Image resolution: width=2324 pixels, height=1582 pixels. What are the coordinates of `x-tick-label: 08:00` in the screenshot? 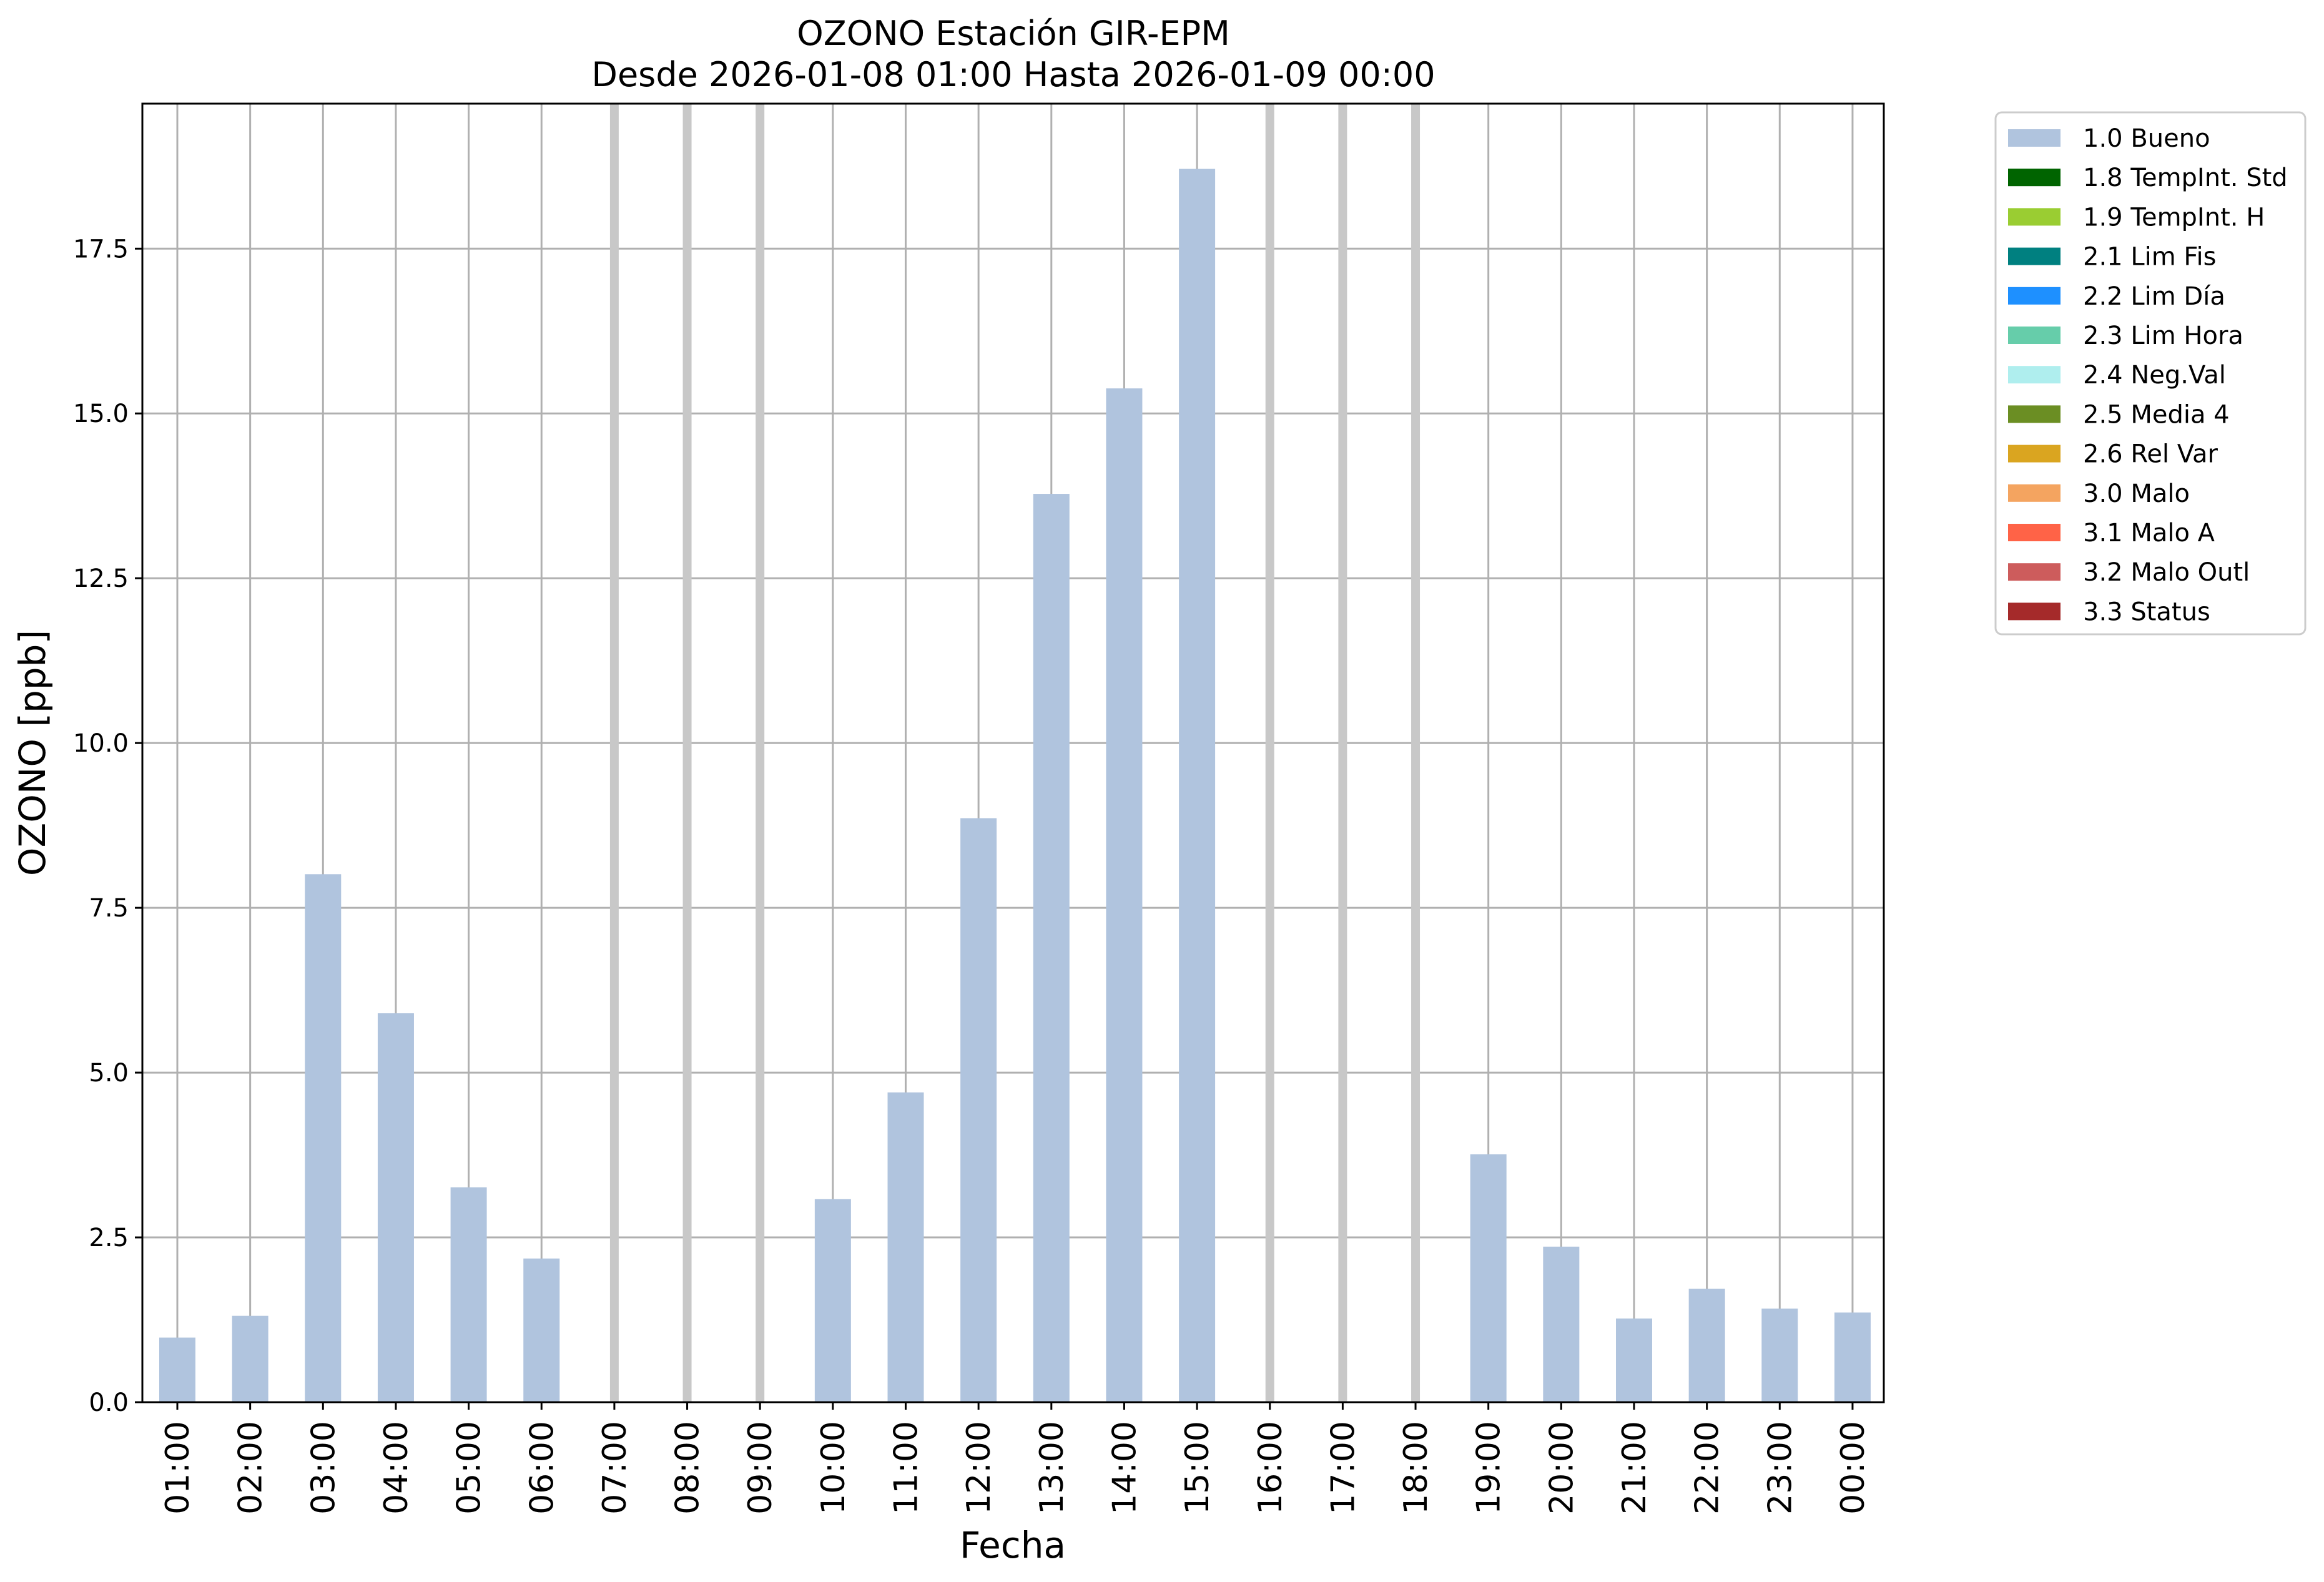 It's located at (688, 1468).